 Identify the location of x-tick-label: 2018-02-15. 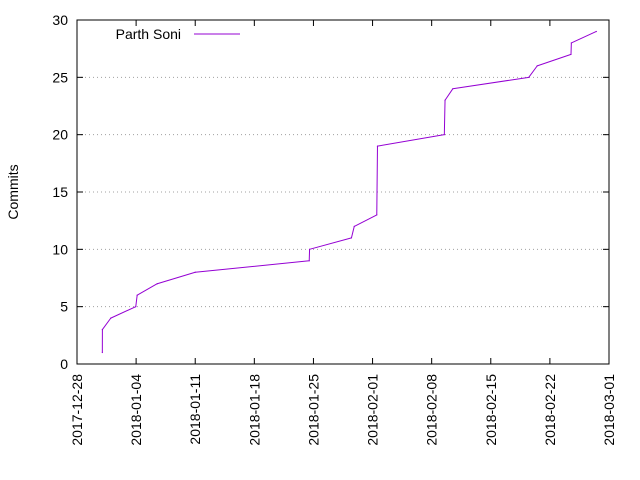
(491, 410).